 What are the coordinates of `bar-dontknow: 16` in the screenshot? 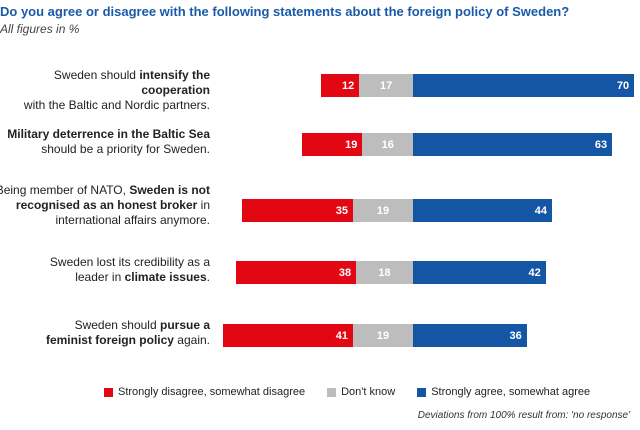 It's located at (387, 144).